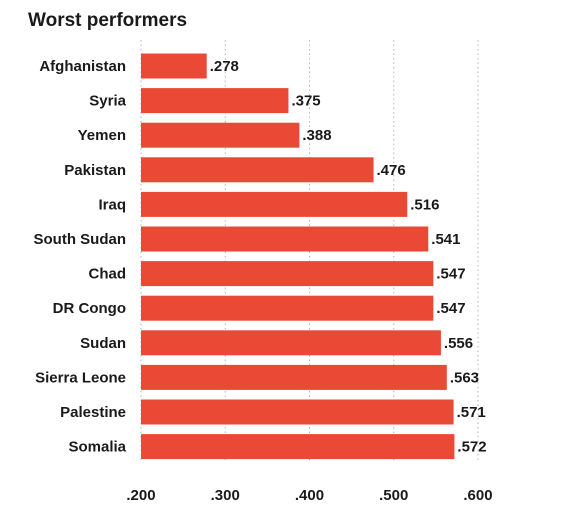 This screenshot has height=521, width=577. Describe the element at coordinates (102, 135) in the screenshot. I see `category-label: Yemen` at that location.